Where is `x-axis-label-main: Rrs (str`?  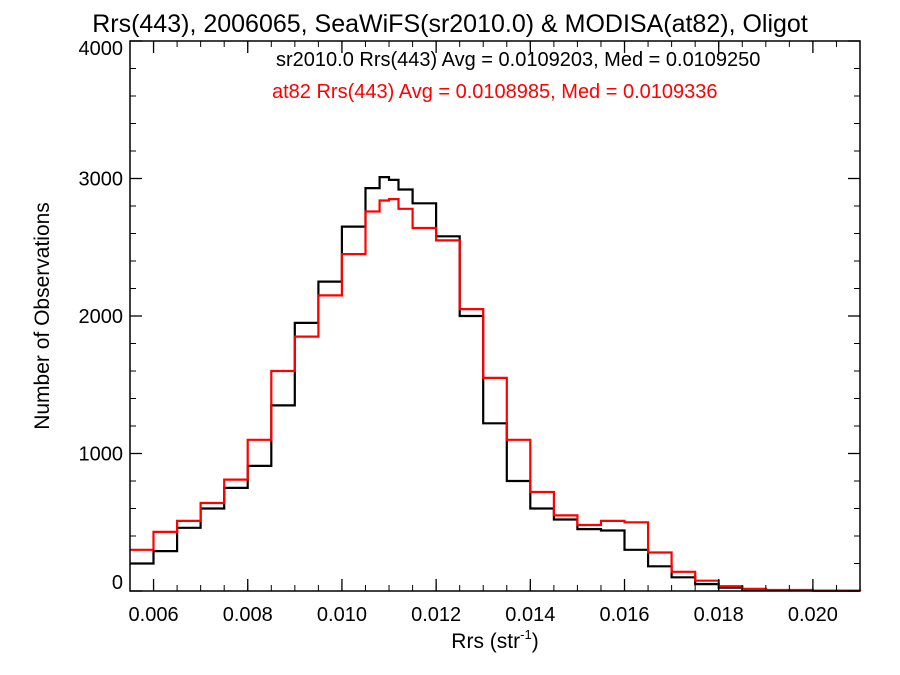 x-axis-label-main: Rrs (str is located at coordinates (485, 641).